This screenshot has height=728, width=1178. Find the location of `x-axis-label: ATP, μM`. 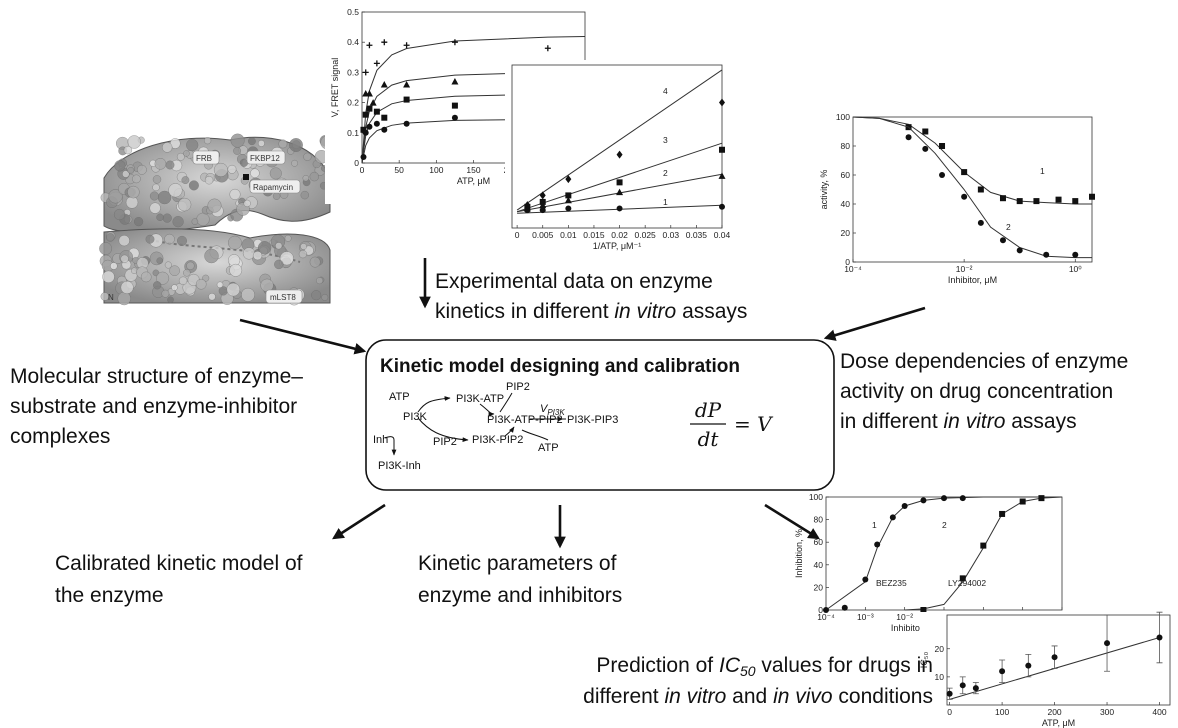

x-axis-label: ATP, μM is located at coordinates (1058, 723).